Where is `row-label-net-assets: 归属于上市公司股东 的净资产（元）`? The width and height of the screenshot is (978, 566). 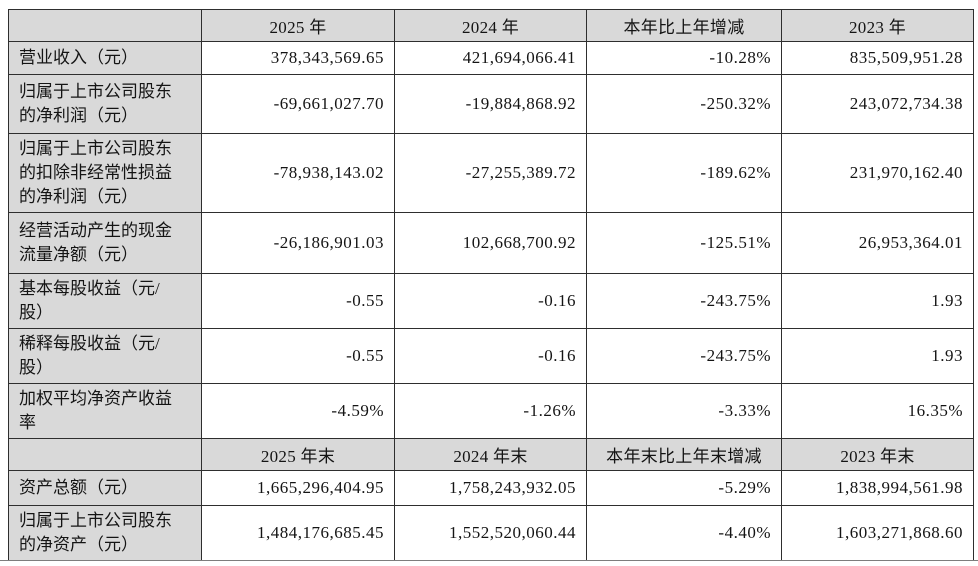
row-label-net-assets: 归属于上市公司股东 的净资产（元） is located at coordinates (105, 533).